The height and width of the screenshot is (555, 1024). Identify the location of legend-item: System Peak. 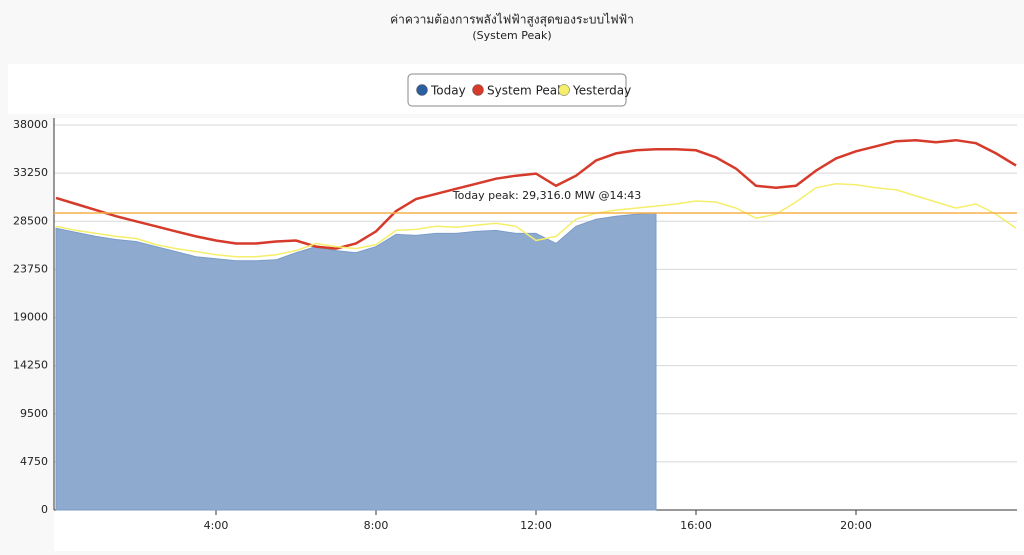
(518, 91).